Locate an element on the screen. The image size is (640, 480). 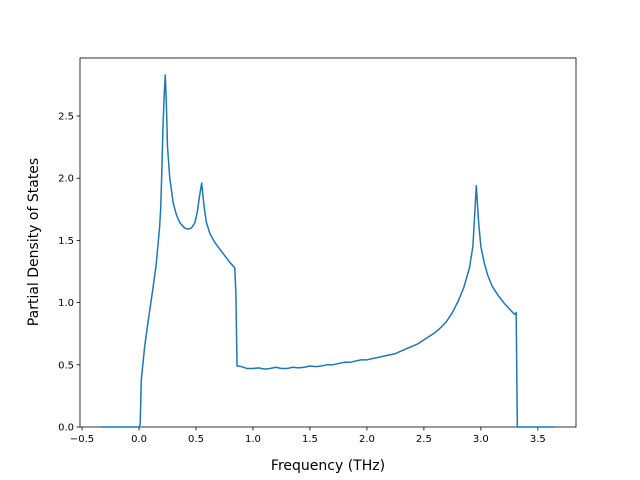
x-tick-label: 1.5 is located at coordinates (310, 439).